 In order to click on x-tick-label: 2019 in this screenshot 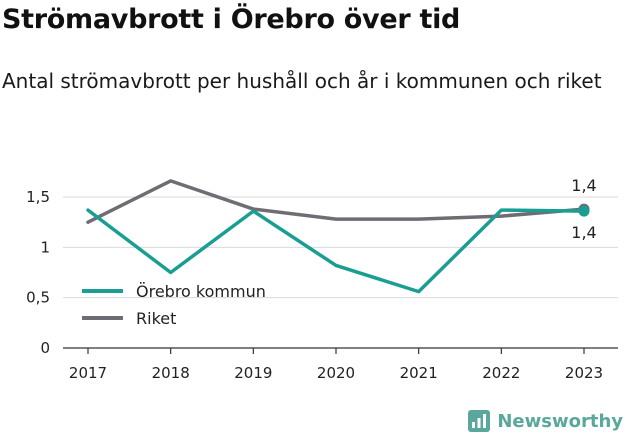, I will do `click(253, 373)`.